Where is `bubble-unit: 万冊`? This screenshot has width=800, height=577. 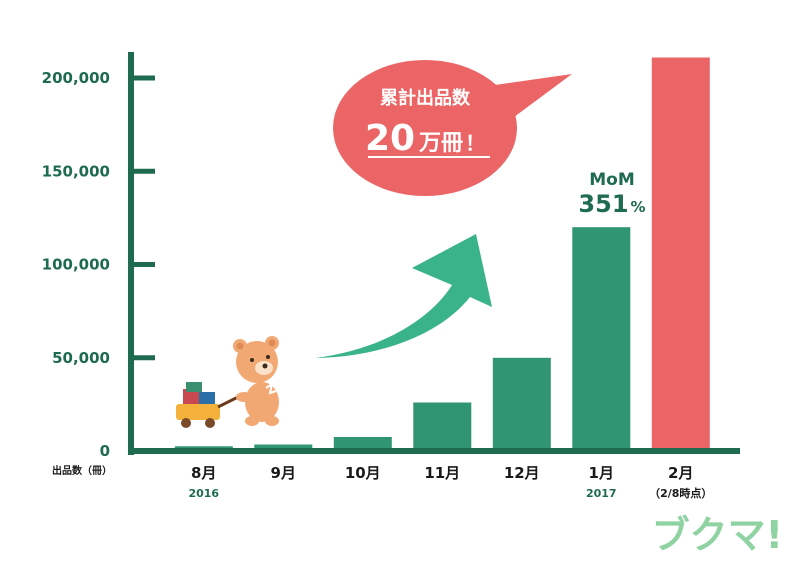 bubble-unit: 万冊 is located at coordinates (440, 143).